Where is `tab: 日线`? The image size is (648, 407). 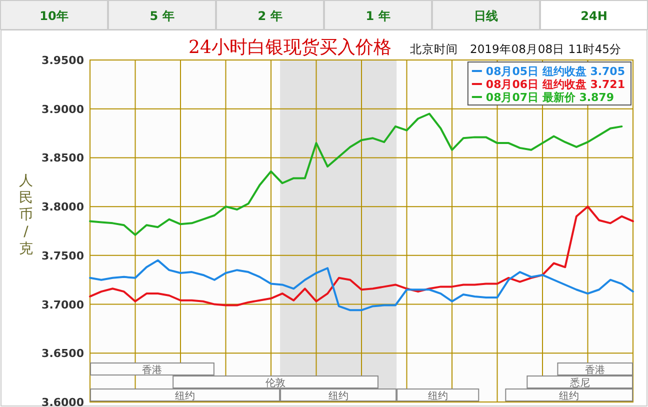 tab: 日线 is located at coordinates (486, 15).